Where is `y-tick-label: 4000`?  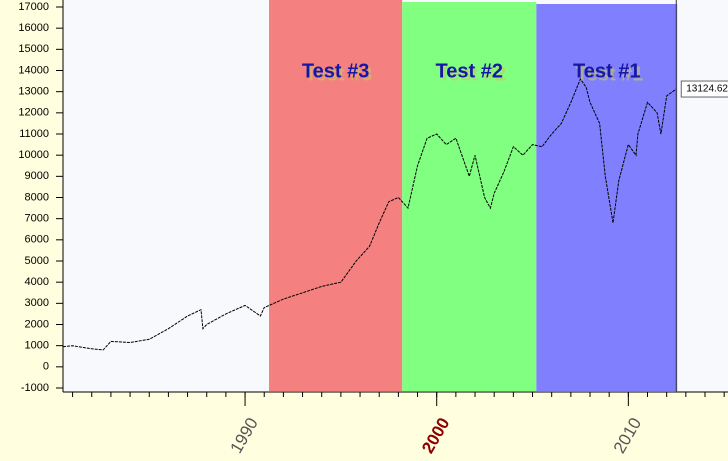
y-tick-label: 4000 is located at coordinates (37, 282).